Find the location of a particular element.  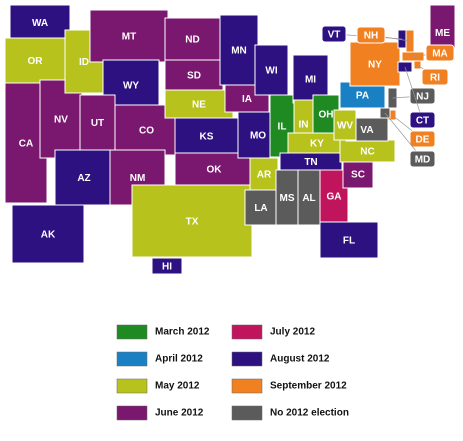

state-label: ME is located at coordinates (442, 33).